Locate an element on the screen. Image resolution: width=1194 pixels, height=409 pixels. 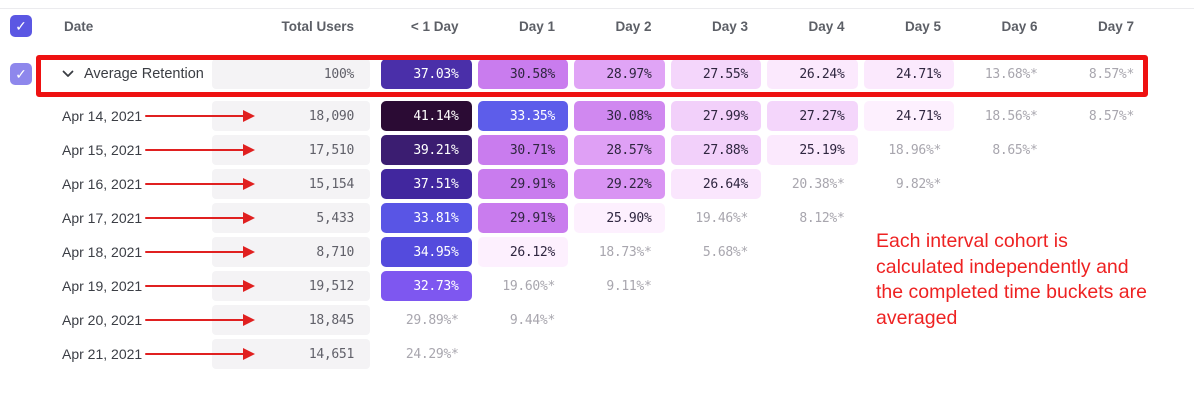
cohort-date-label: Apr 17, 2021 is located at coordinates (102, 218).